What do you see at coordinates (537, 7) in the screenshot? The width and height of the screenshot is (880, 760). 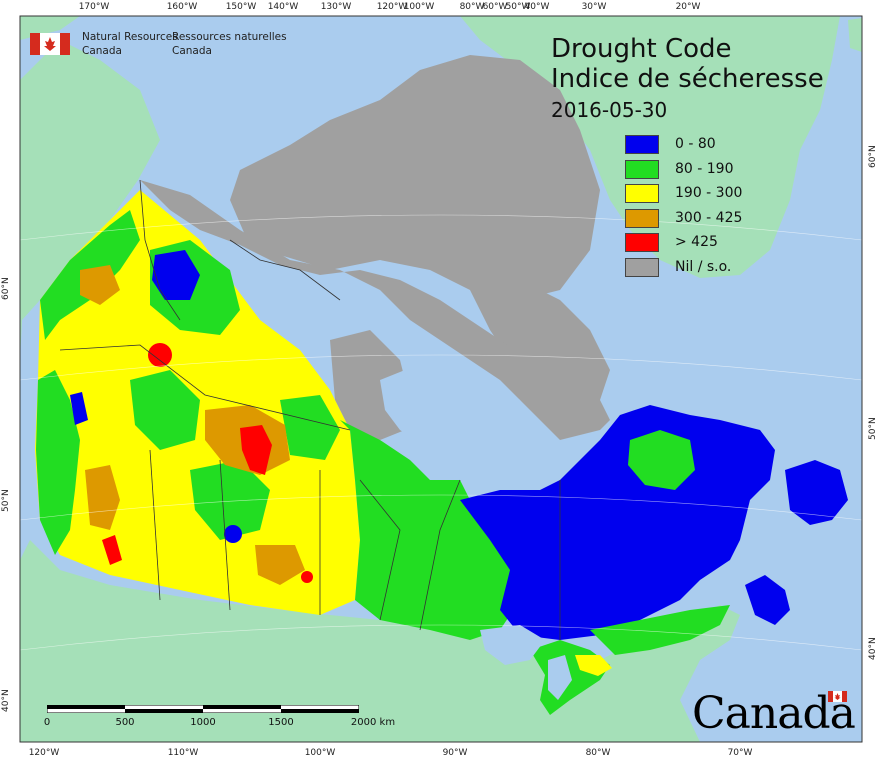 I see `tick-top-11: 40°W` at bounding box center [537, 7].